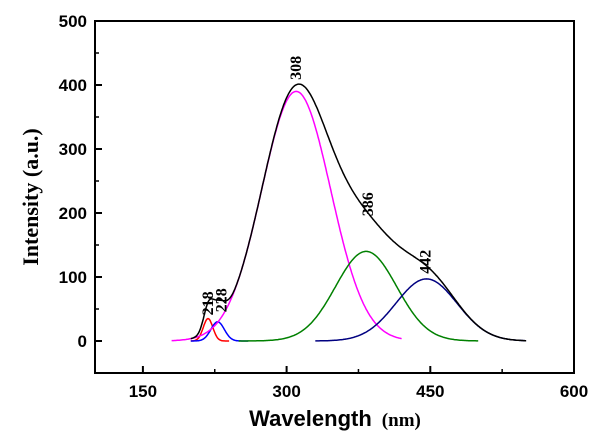  Describe the element at coordinates (80, 181) in the screenshot. I see `y-axis: 0 100 200 300 400 500` at that location.